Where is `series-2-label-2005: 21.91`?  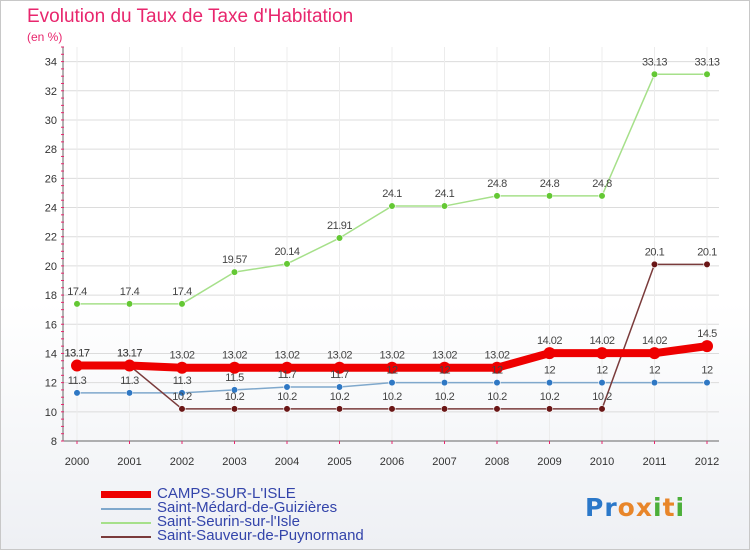
series-2-label-2005: 21.91 is located at coordinates (339, 226).